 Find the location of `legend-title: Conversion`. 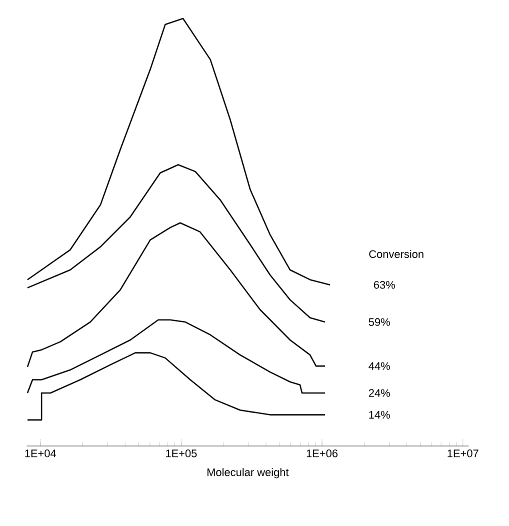

legend-title: Conversion is located at coordinates (396, 254).